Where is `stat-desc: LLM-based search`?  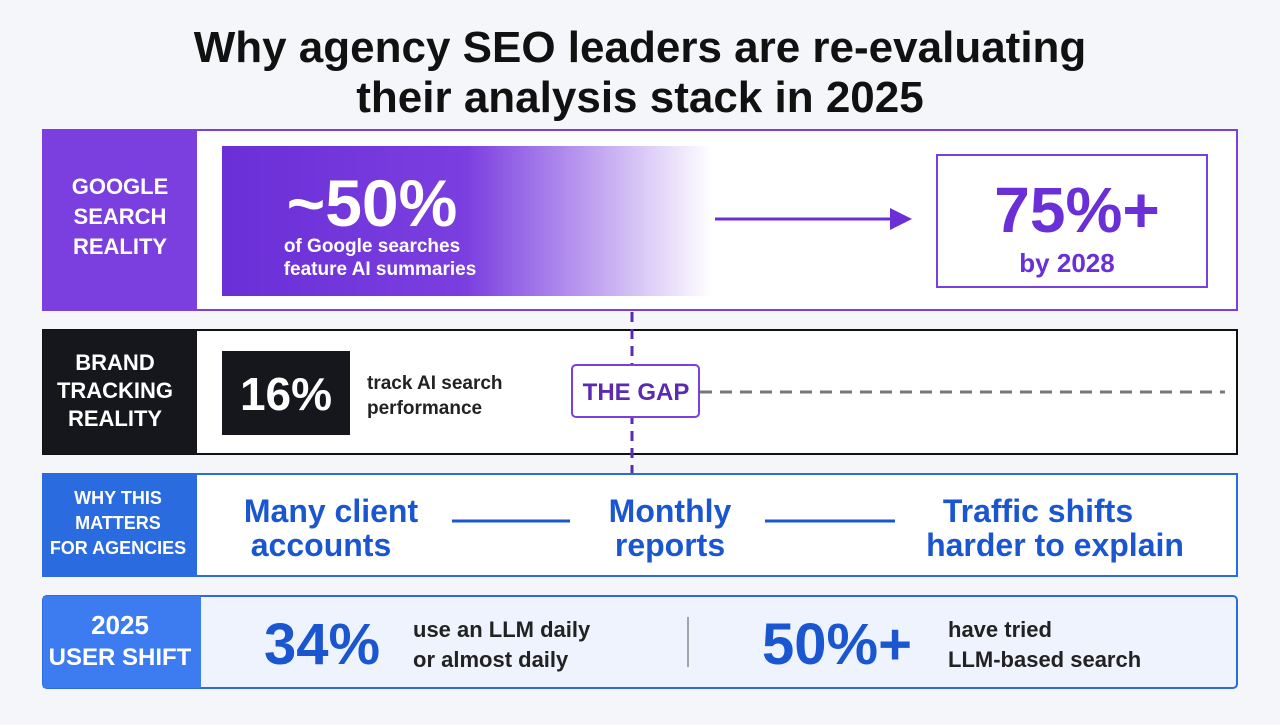
stat-desc: LLM-based search is located at coordinates (1044, 659).